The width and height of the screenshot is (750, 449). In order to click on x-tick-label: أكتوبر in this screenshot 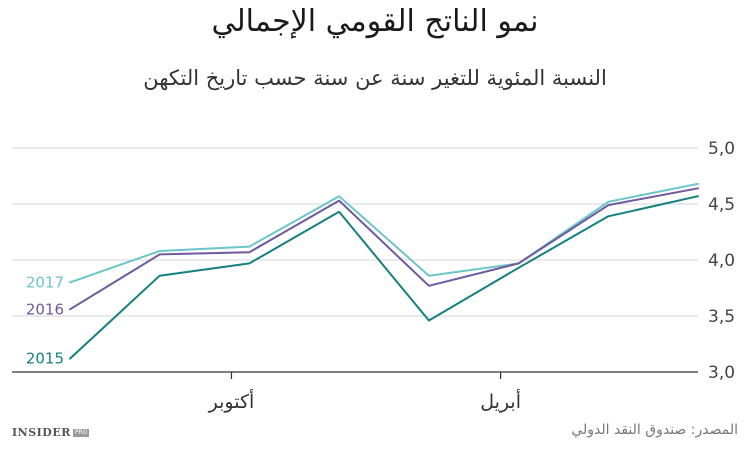, I will do `click(231, 401)`.